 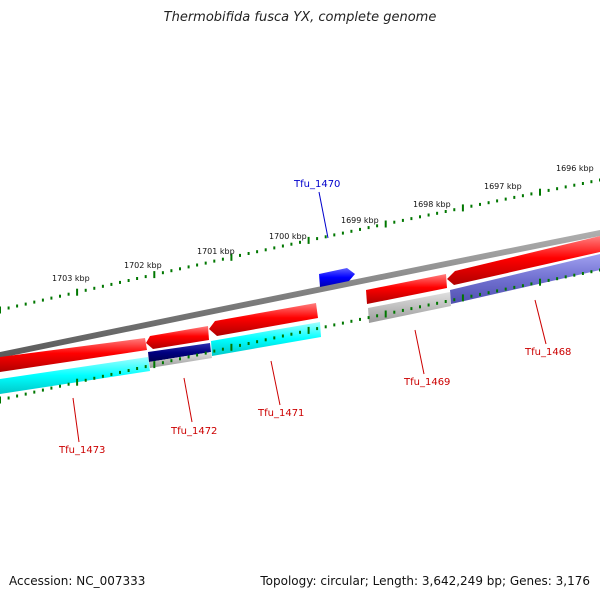 What do you see at coordinates (143, 265) in the screenshot?
I see `kbp-label: 1702 kbp` at bounding box center [143, 265].